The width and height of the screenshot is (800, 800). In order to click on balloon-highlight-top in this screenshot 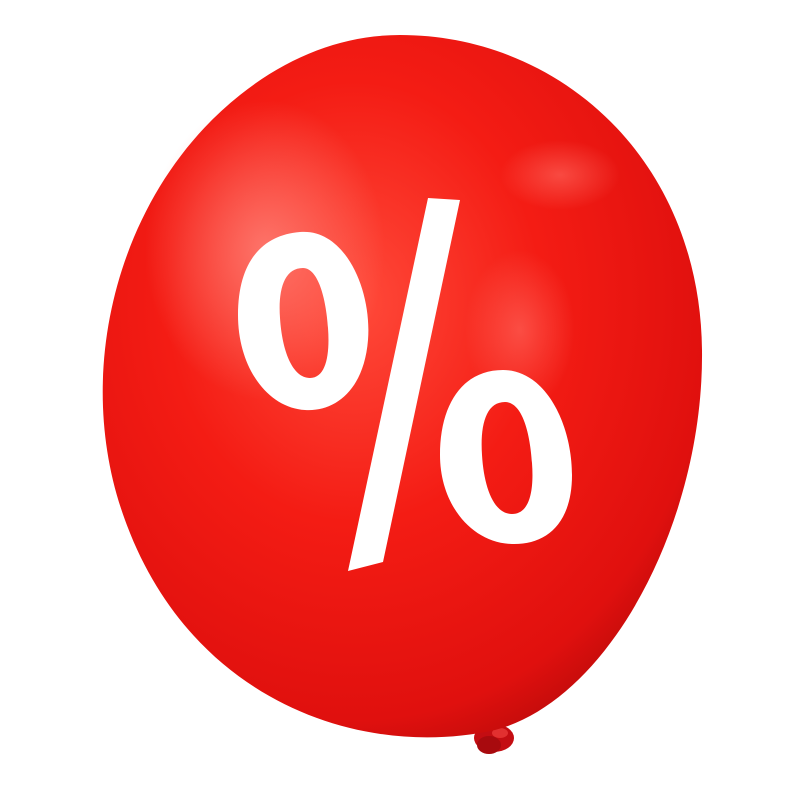, I will do `click(560, 175)`.